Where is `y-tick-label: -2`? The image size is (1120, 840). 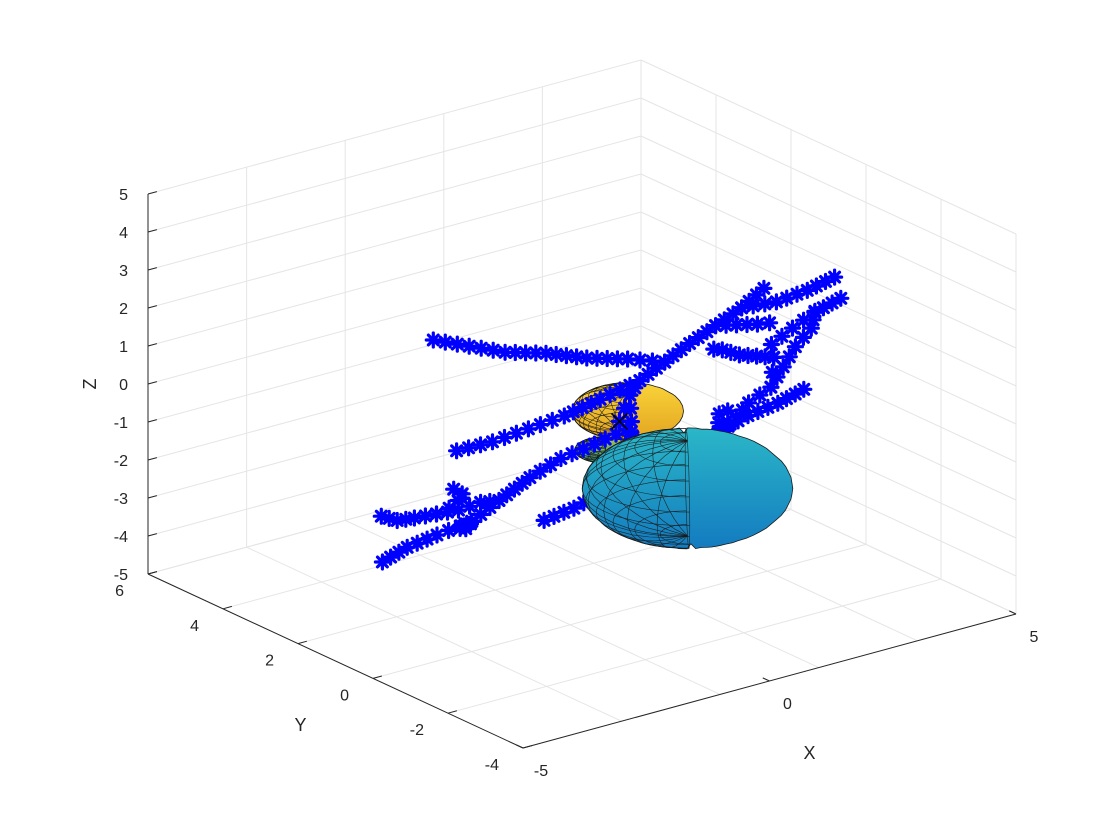 y-tick-label: -2 is located at coordinates (417, 730).